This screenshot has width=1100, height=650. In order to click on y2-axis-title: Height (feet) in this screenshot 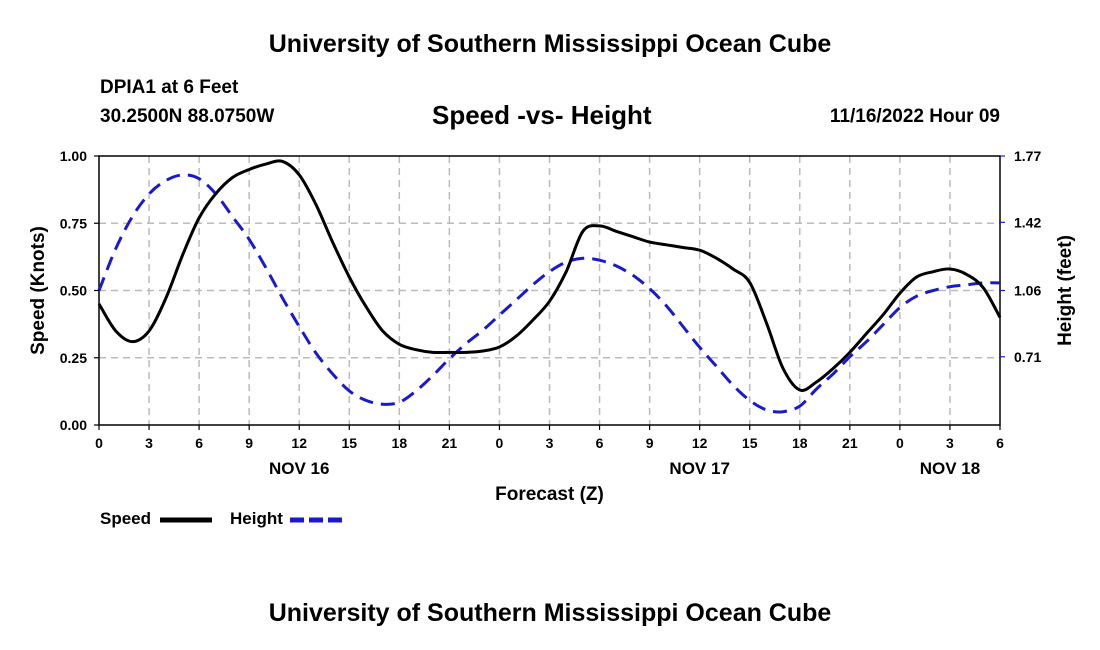, I will do `click(1065, 290)`.